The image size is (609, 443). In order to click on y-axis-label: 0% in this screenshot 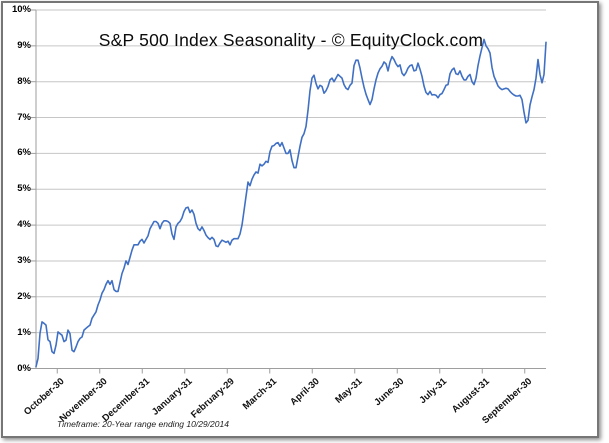, I will do `click(24, 368)`.